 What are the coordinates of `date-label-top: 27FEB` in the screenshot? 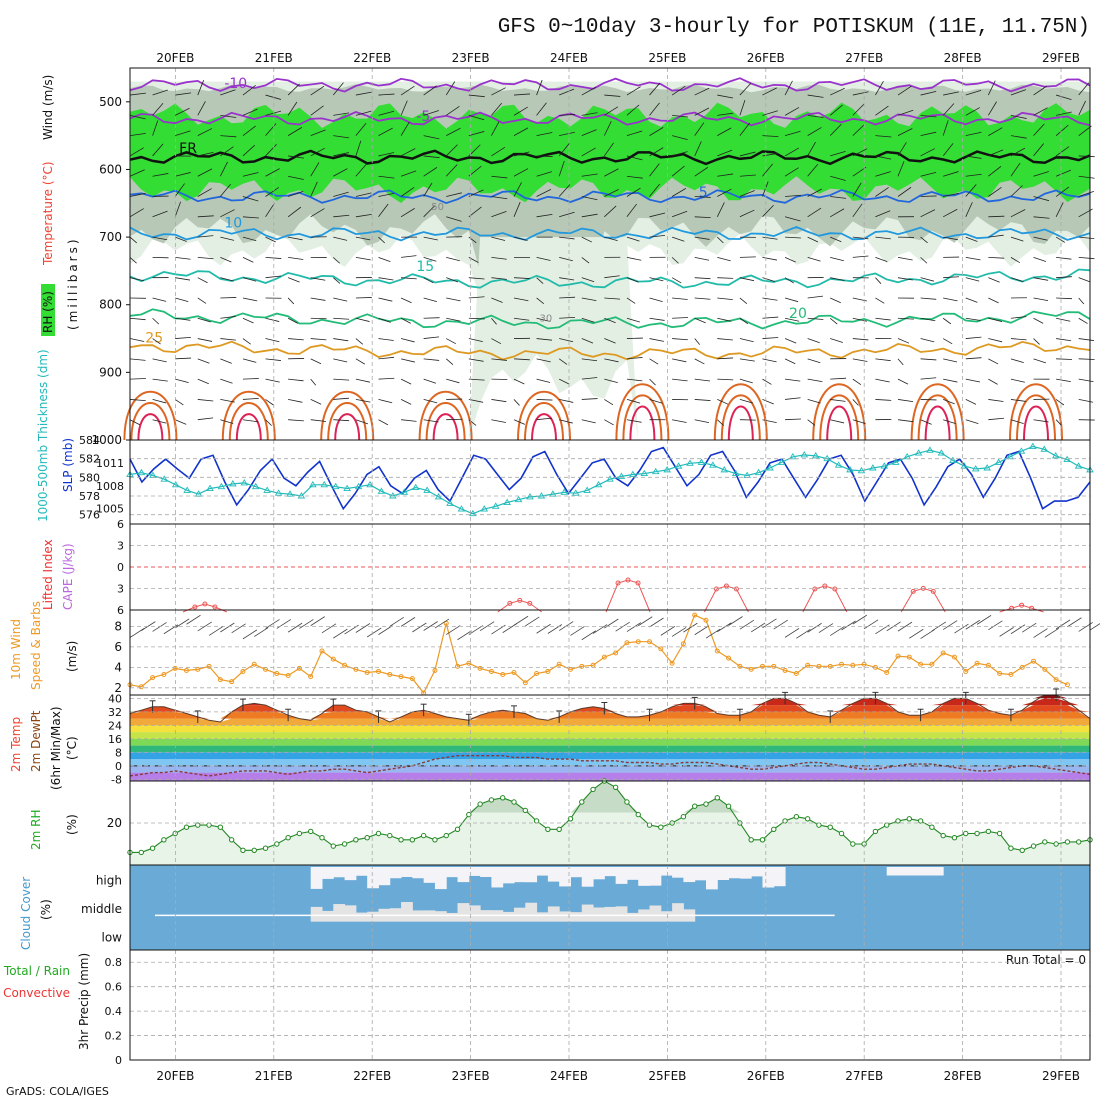 It's located at (864, 58).